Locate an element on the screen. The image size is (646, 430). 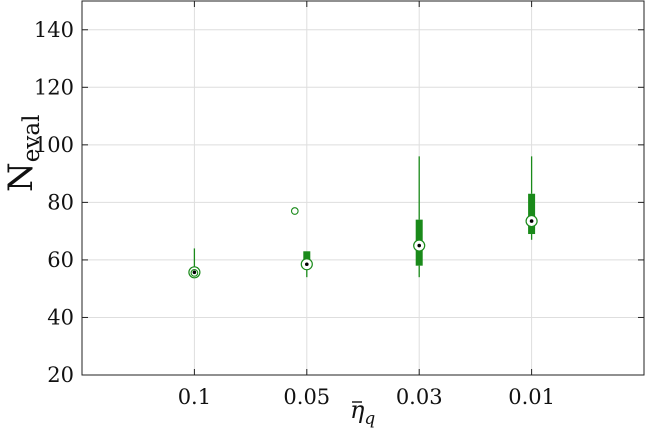
y-axis-label-main: N is located at coordinates (21, 177).